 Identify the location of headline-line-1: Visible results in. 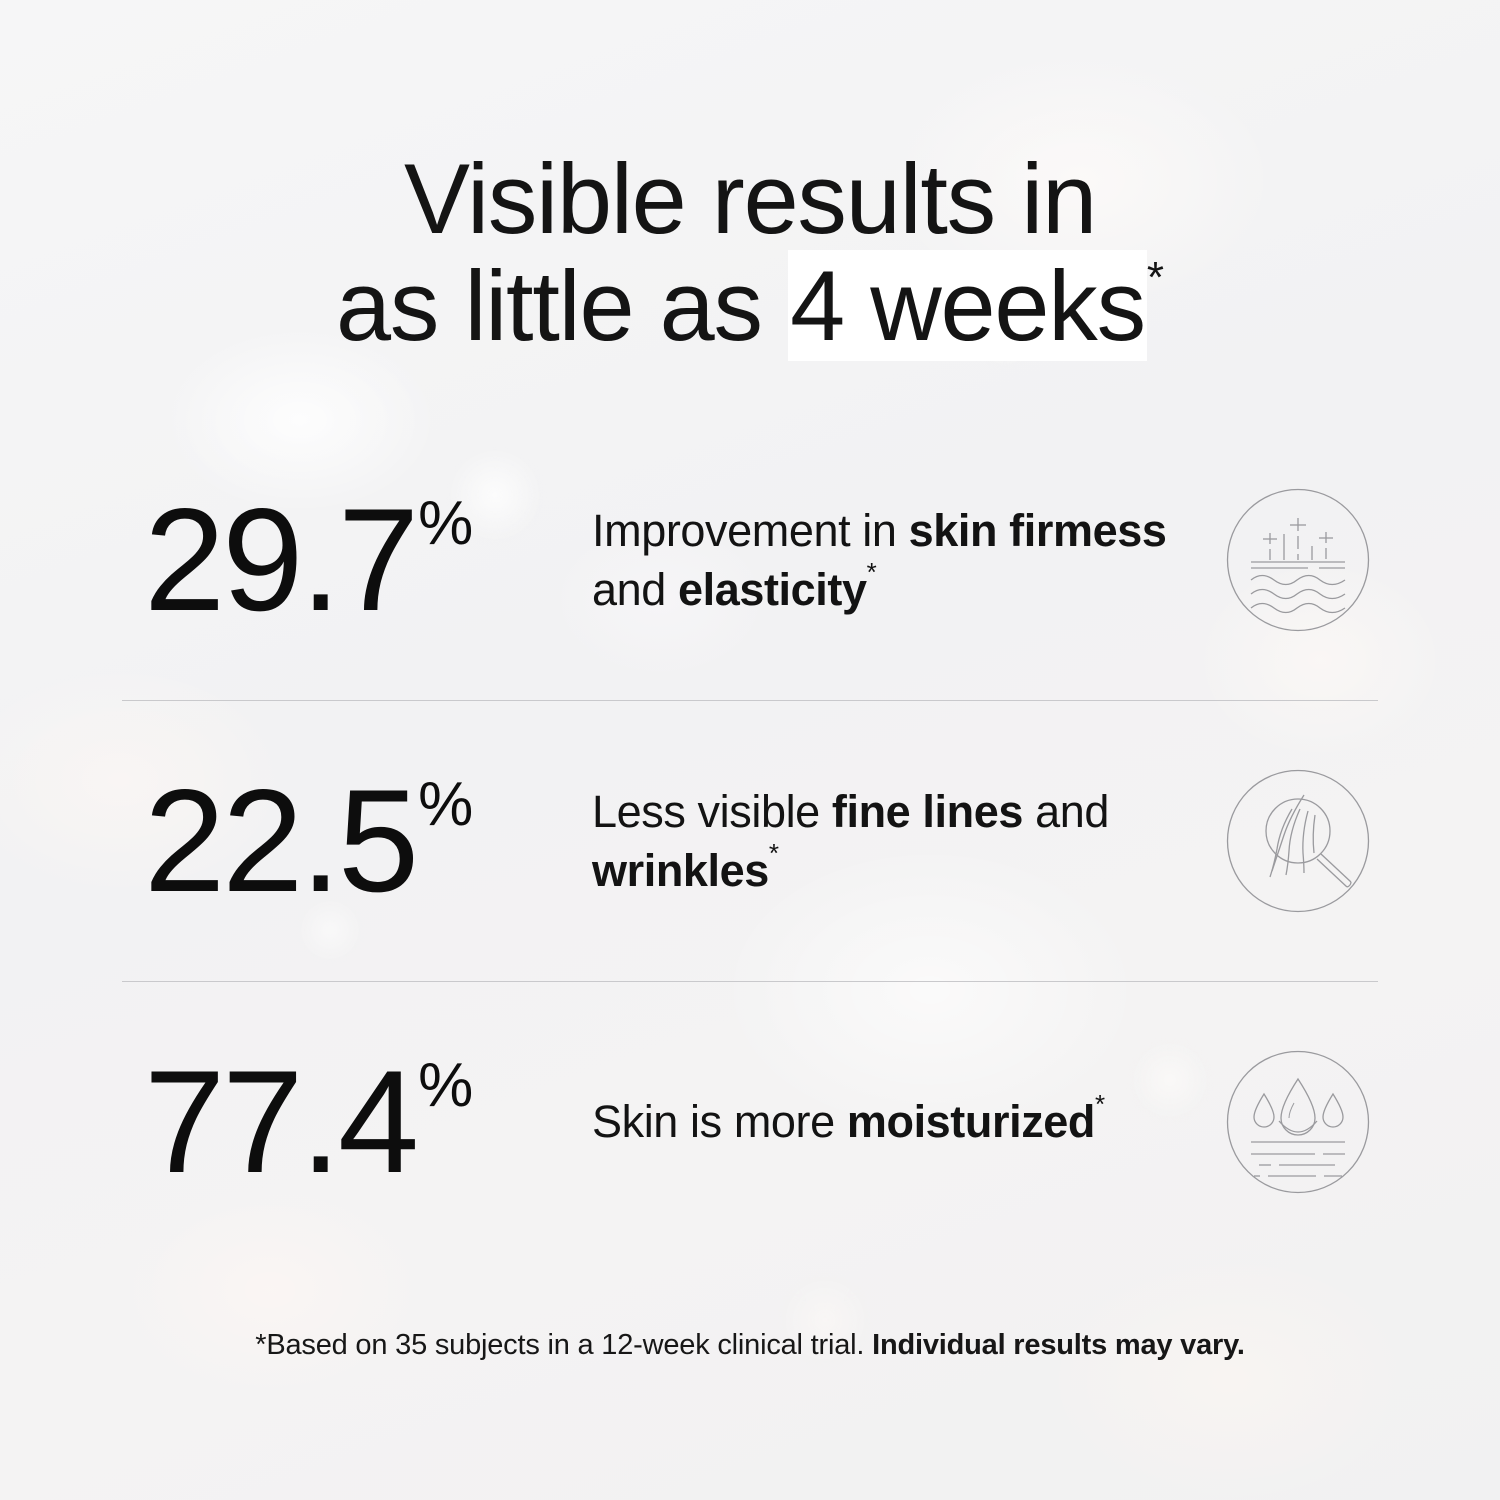
(750, 198).